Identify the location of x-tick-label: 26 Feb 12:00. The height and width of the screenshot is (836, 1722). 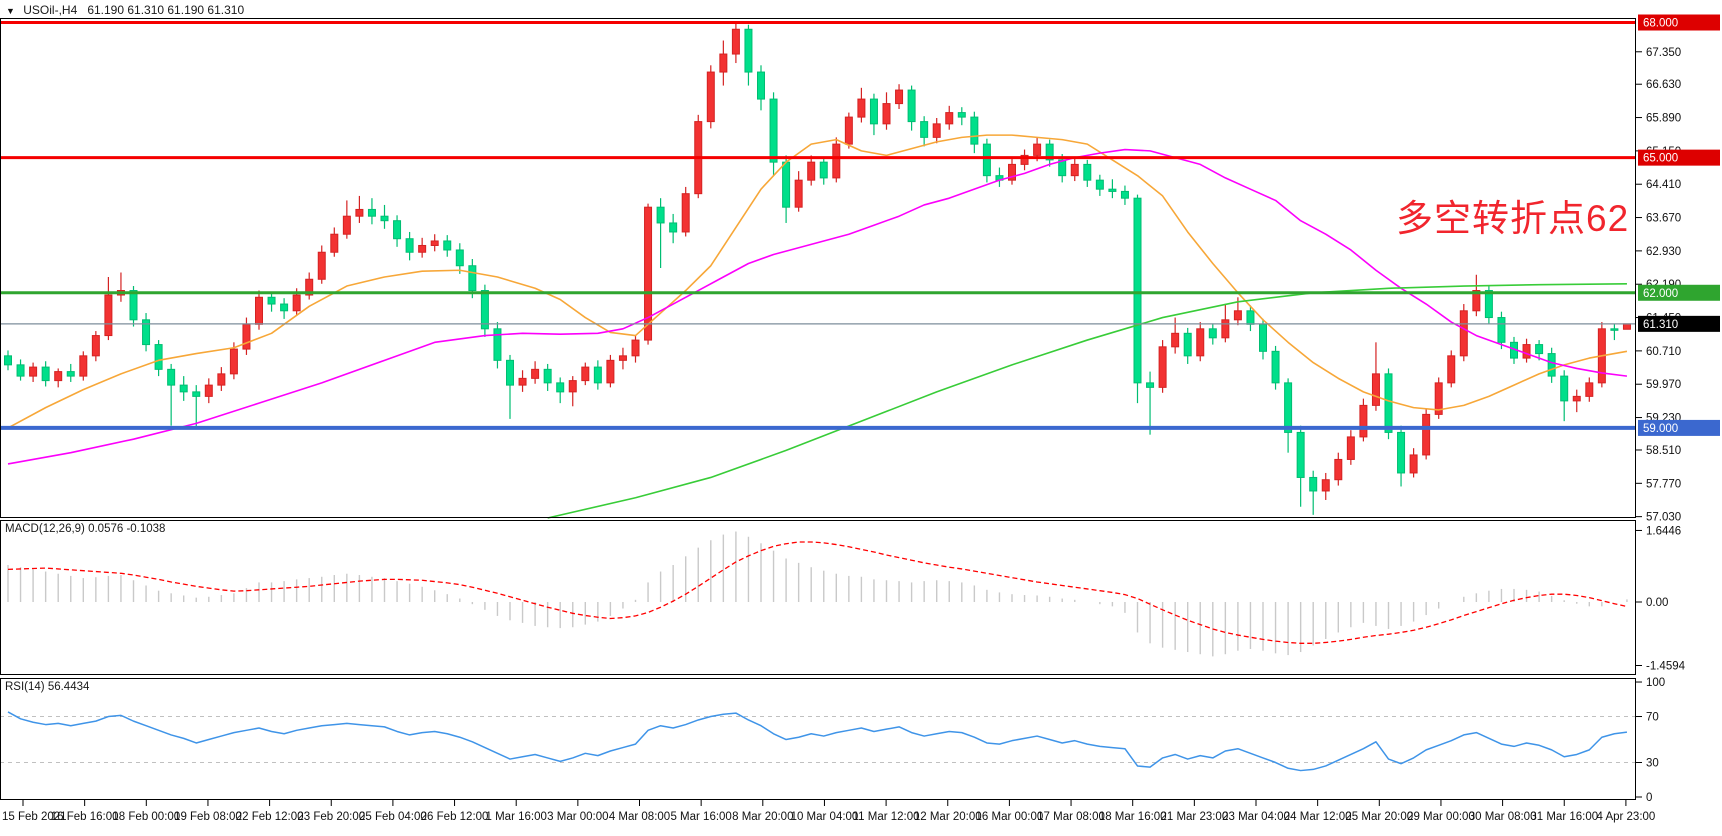
(455, 817).